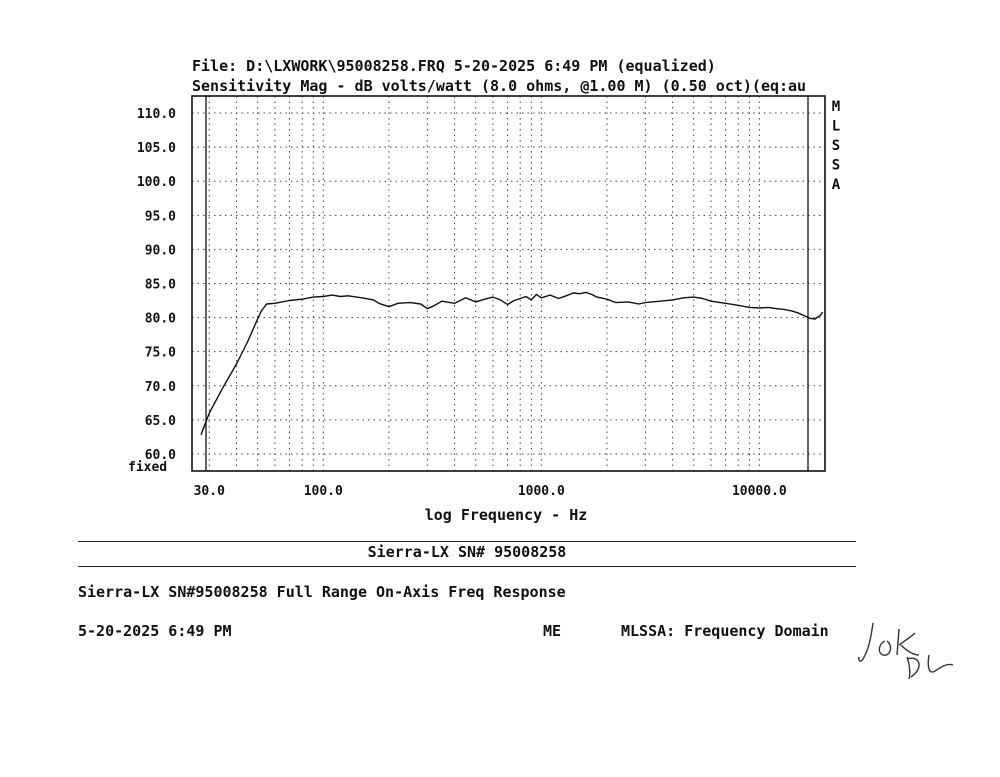 The width and height of the screenshot is (1000, 777). What do you see at coordinates (906, 651) in the screenshot?
I see `handwritten-signature` at bounding box center [906, 651].